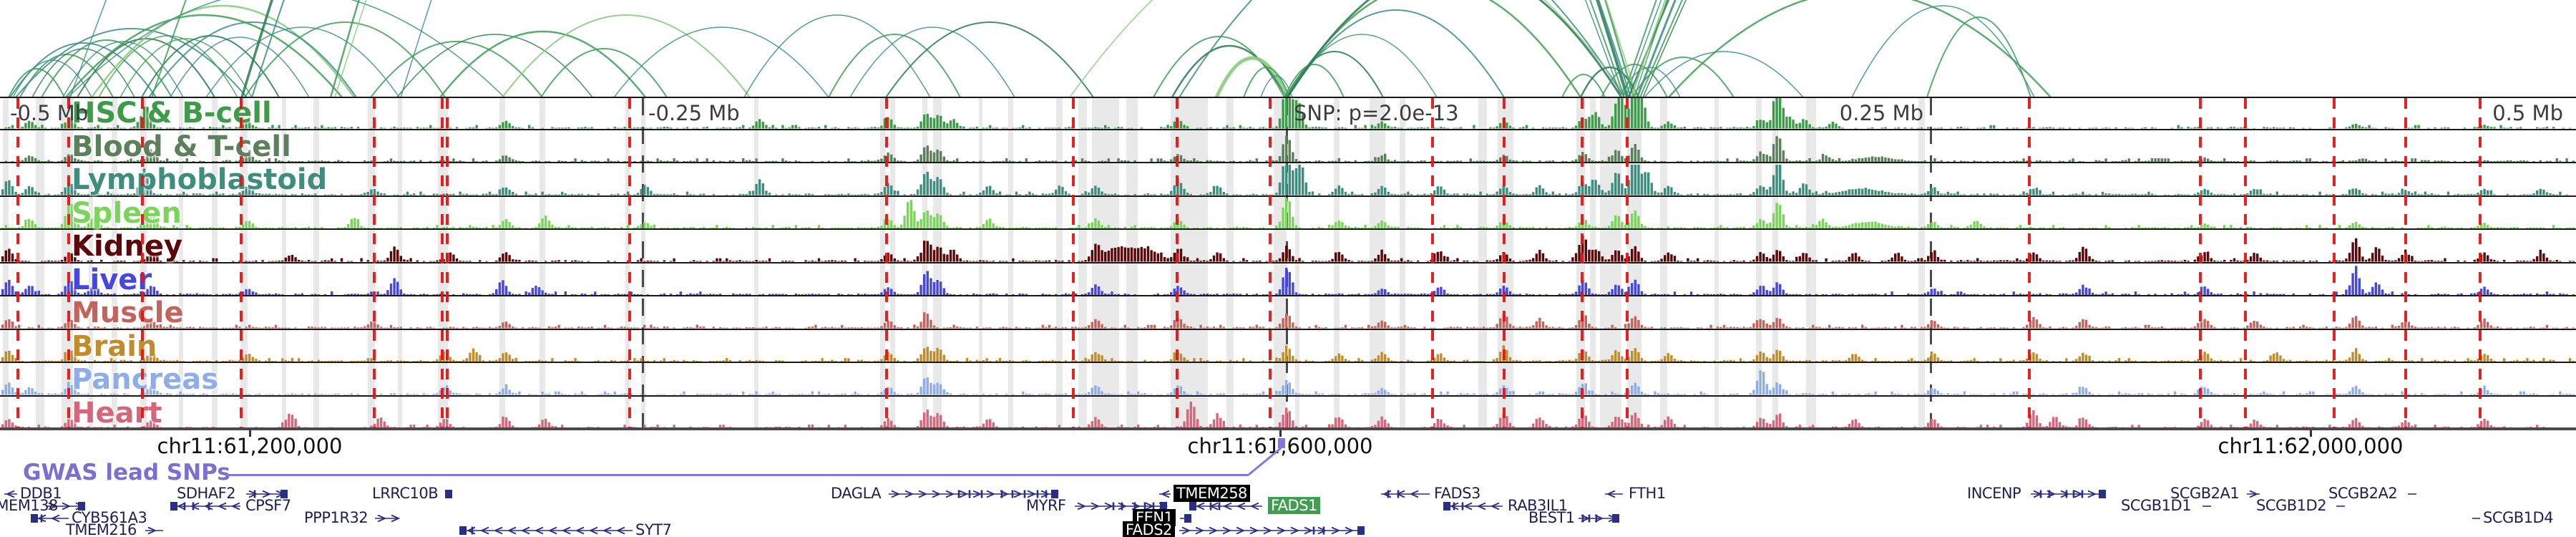 The height and width of the screenshot is (537, 2576). Describe the element at coordinates (1288, 353) in the screenshot. I see `signal-brain` at that location.